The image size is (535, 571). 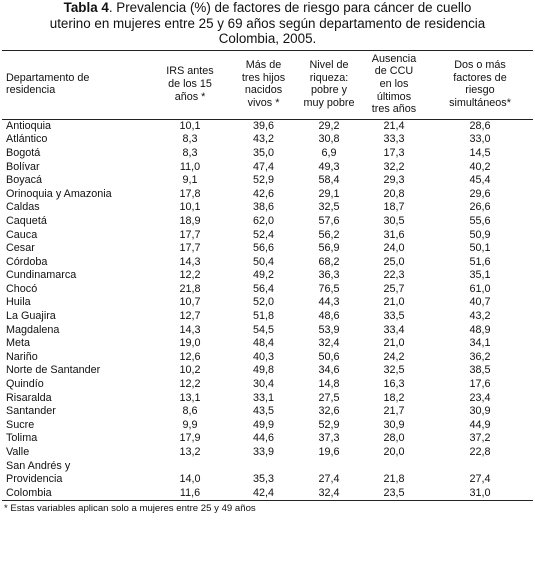 I want to click on cell-value: 30,4, so click(x=263, y=384).